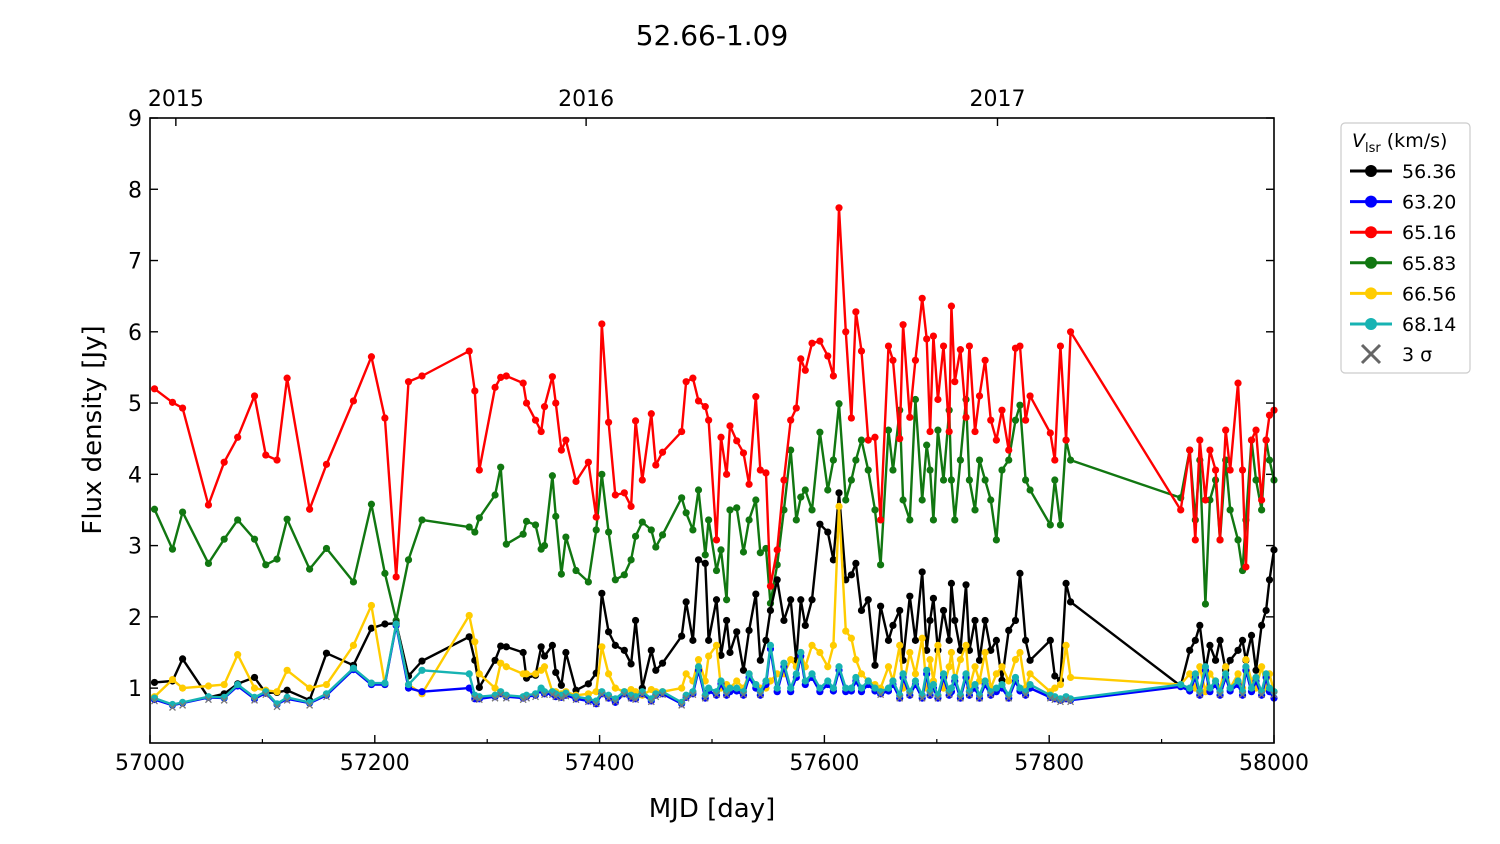  What do you see at coordinates (1405, 248) in the screenshot?
I see `legend-box` at bounding box center [1405, 248].